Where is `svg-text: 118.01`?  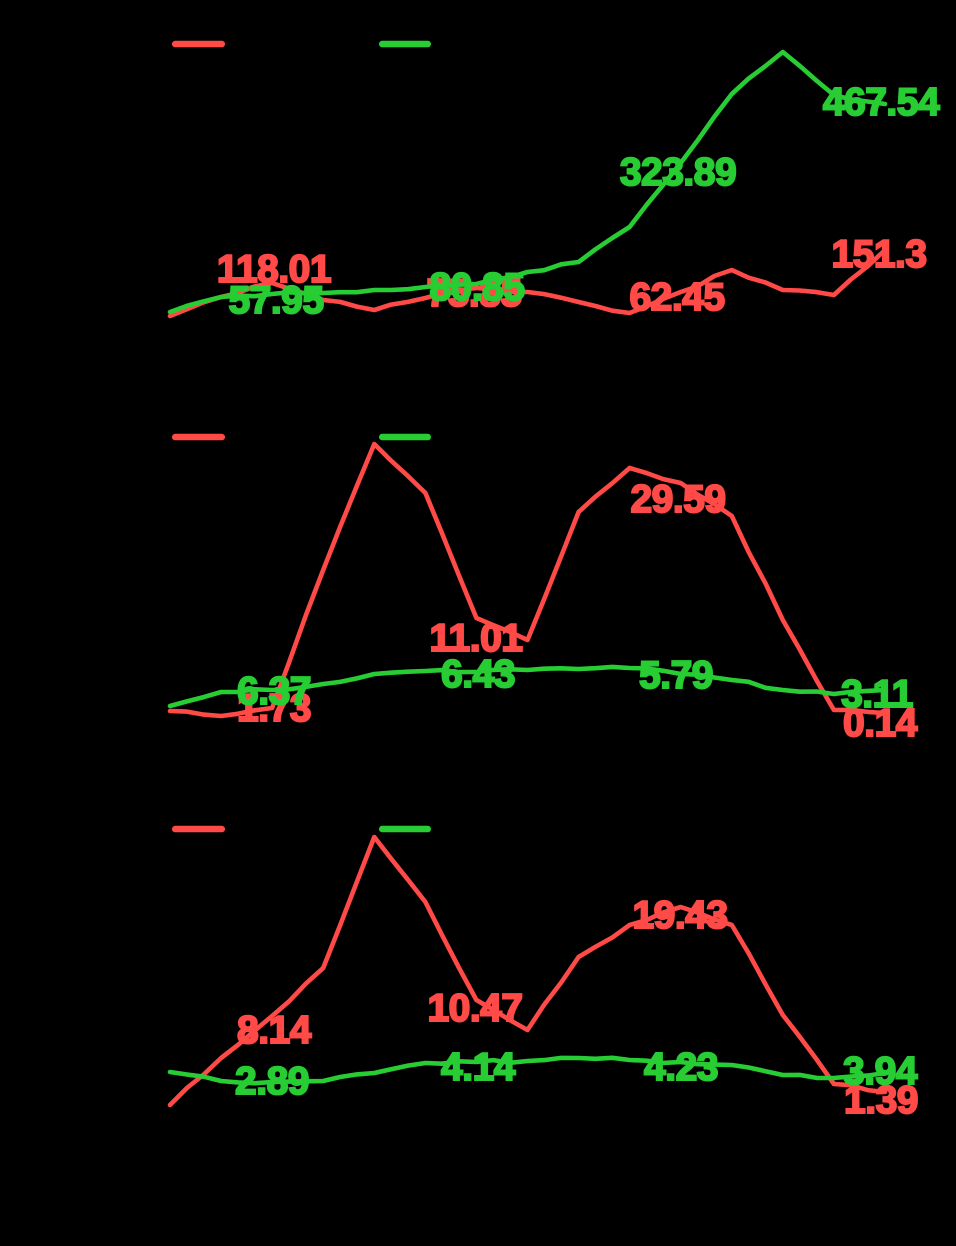
svg-text: 118.01 is located at coordinates (274, 269).